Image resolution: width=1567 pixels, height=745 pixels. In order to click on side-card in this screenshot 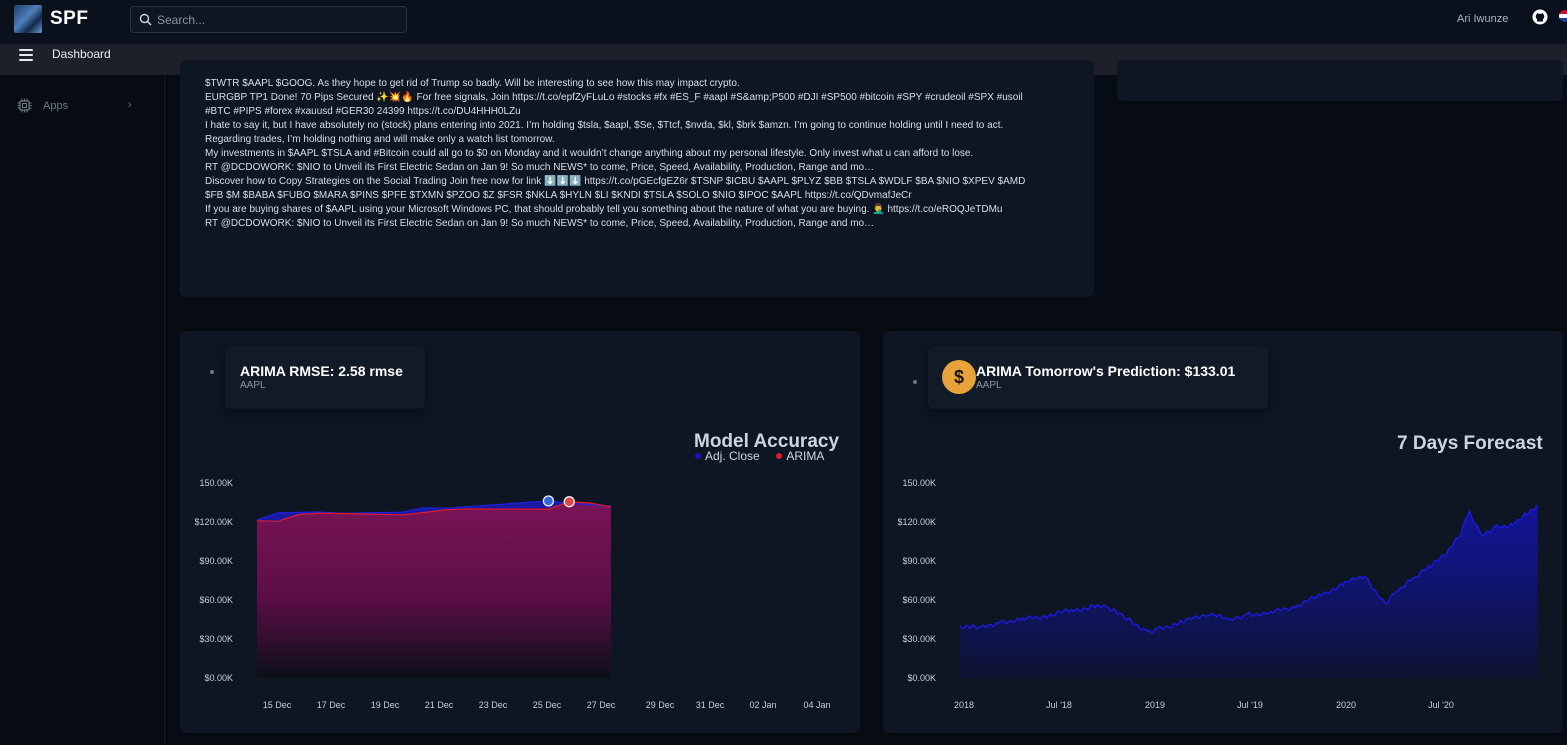, I will do `click(1340, 80)`.